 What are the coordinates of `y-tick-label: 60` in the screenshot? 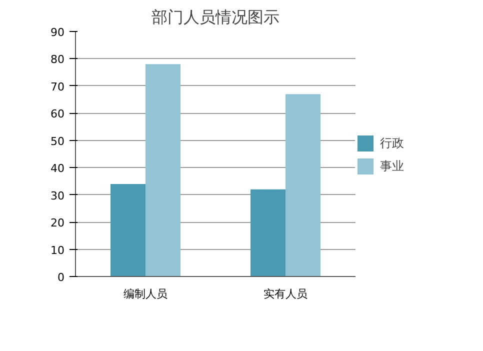 It's located at (57, 114).